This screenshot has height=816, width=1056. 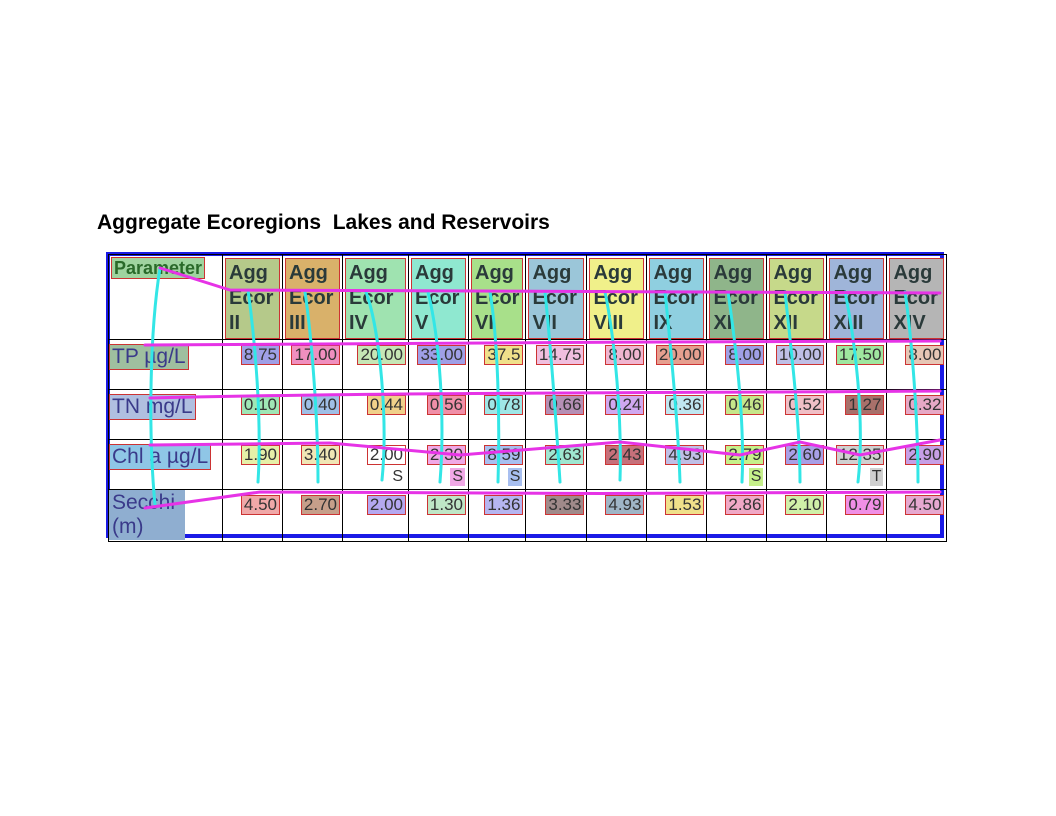 I want to click on cell-value: 20.00, so click(x=381, y=355).